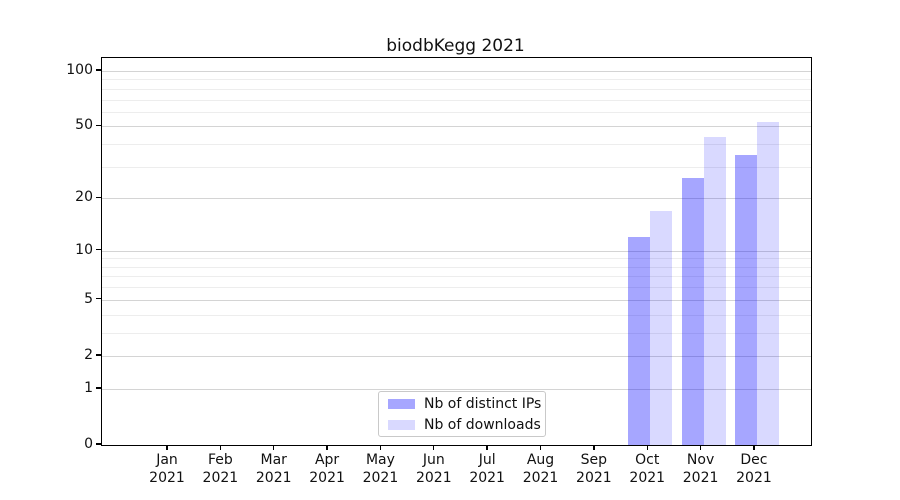  Describe the element at coordinates (88, 444) in the screenshot. I see `y-tick-label-0: 0` at that location.